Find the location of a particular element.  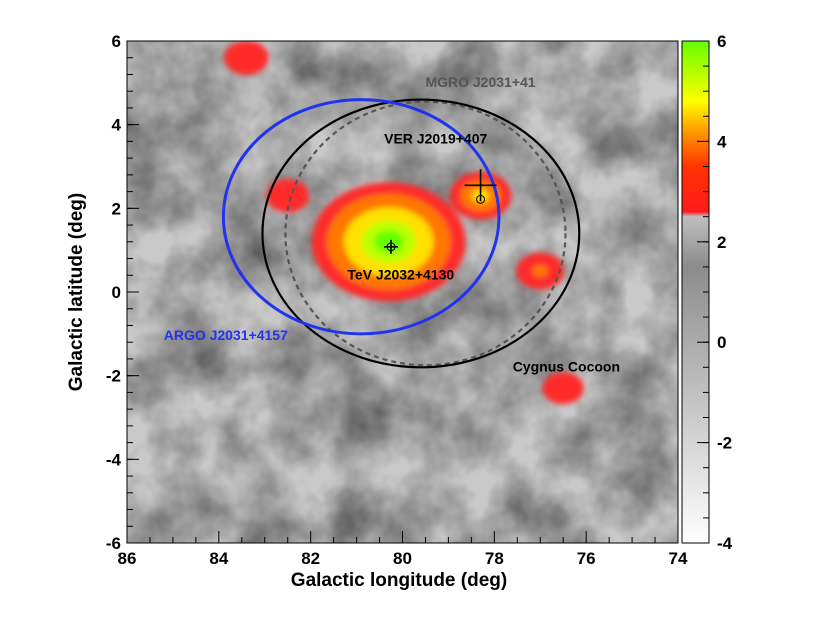

colorbar: -4 -2 0 2 4 6 is located at coordinates (707, 292).